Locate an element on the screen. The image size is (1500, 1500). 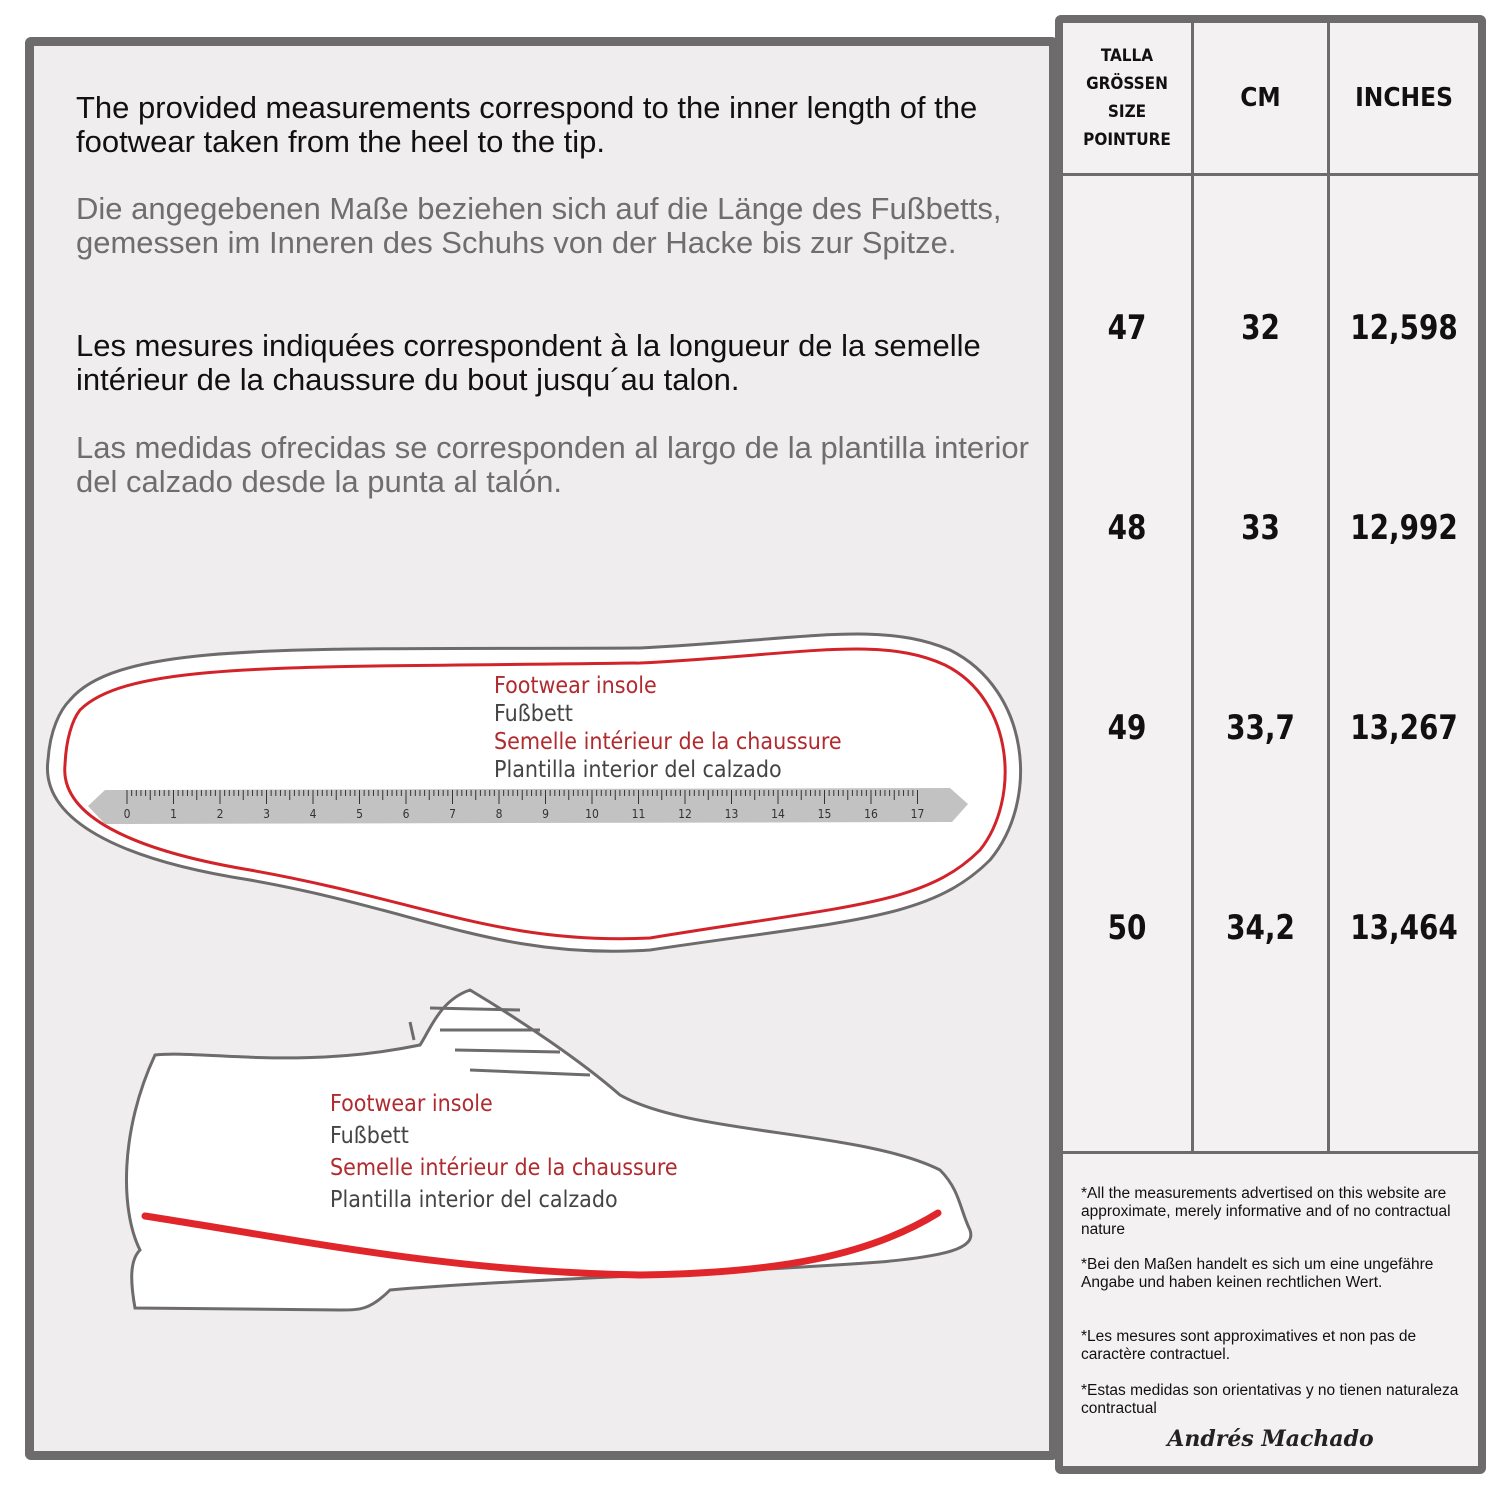
insole-illustration: 0 1 2 3 4 5 6 7 8 9 10 11 12 13 14 15 16 17 is located at coordinates (534, 792).